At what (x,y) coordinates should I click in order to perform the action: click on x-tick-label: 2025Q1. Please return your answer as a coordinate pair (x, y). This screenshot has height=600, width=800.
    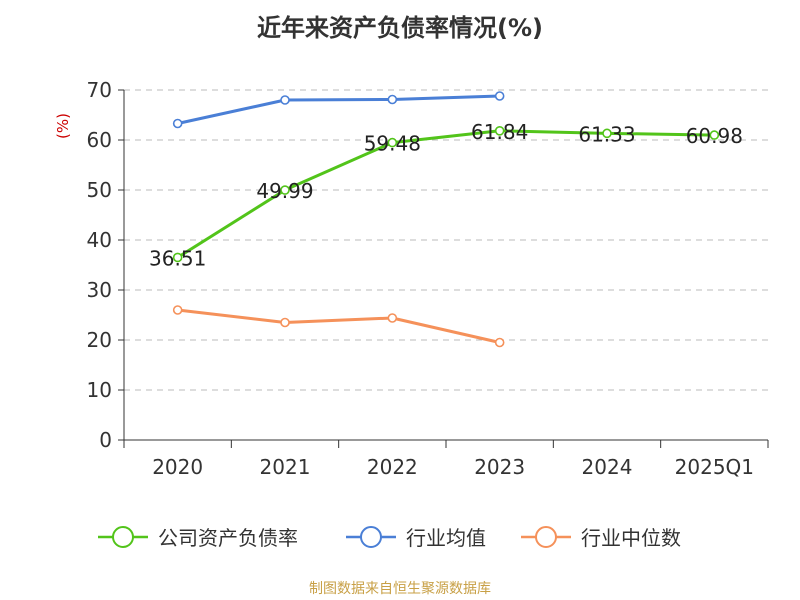
    Looking at the image, I should click on (714, 467).